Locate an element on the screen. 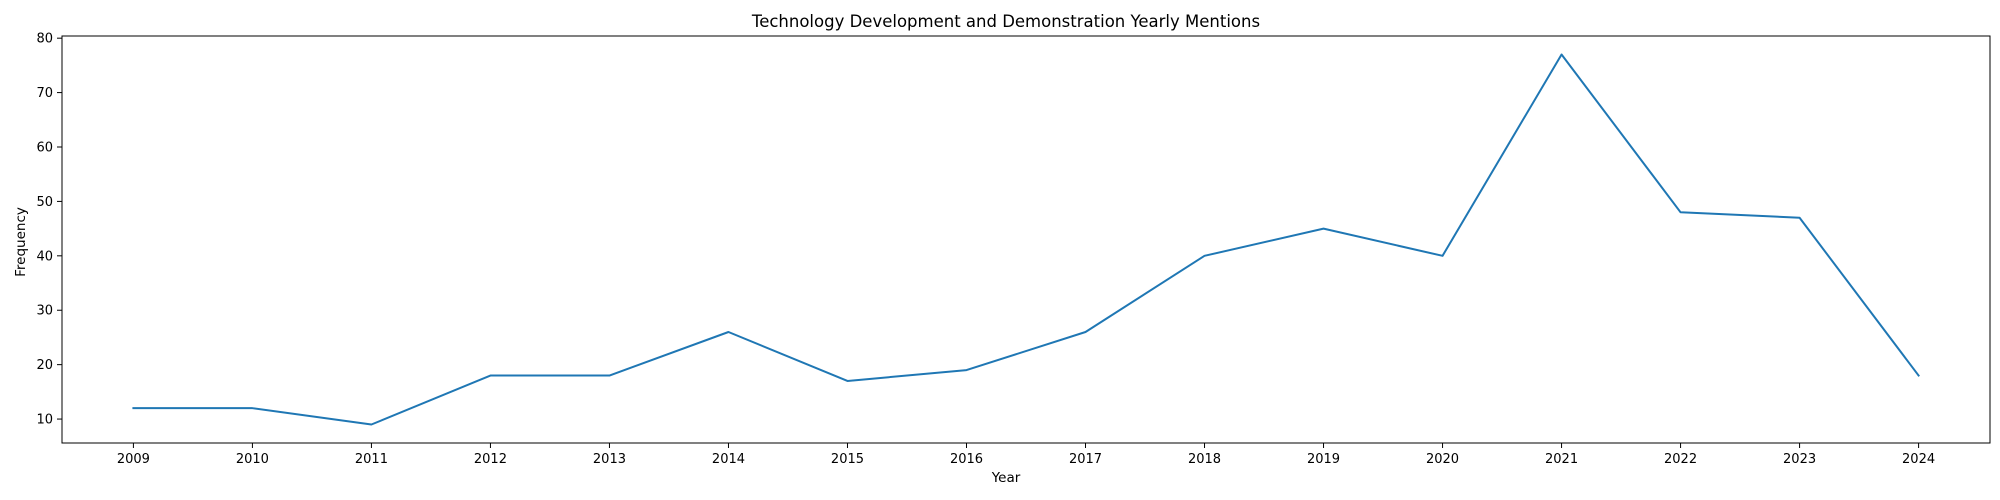  y-axis-title: Frequency is located at coordinates (21, 242).